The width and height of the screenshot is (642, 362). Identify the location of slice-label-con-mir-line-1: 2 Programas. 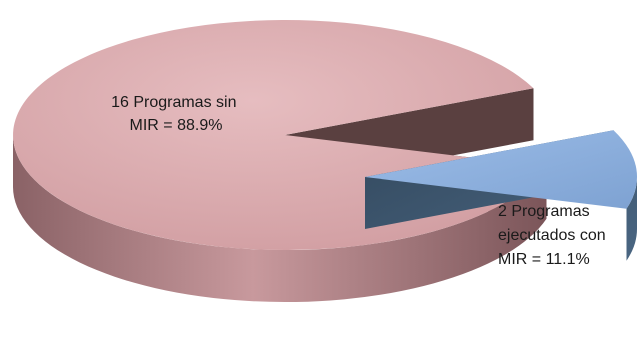
(544, 211).